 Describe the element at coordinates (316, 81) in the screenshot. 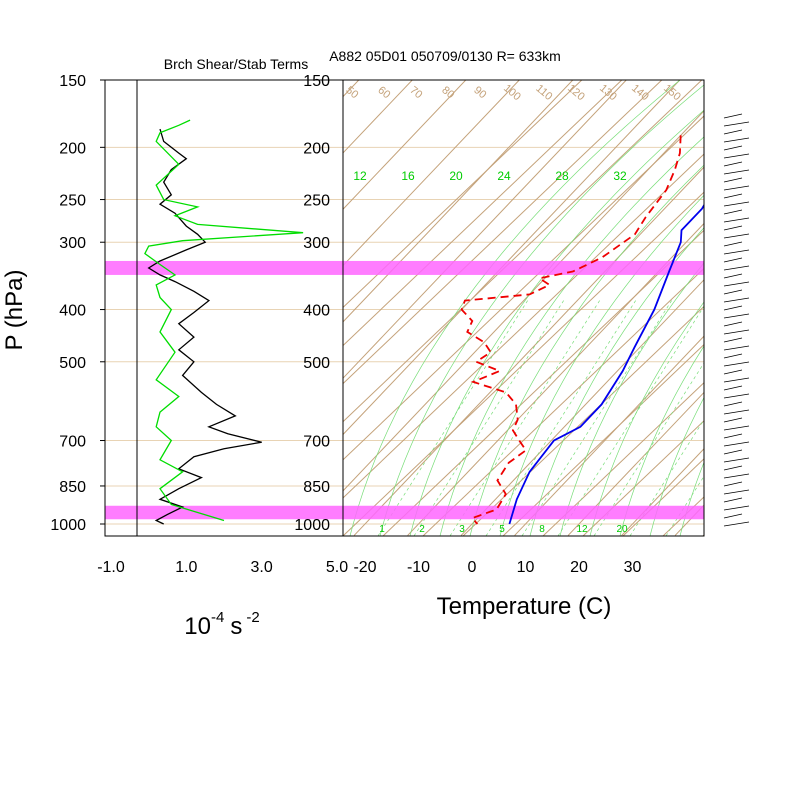

I see `right-y-tick-label: 150` at that location.